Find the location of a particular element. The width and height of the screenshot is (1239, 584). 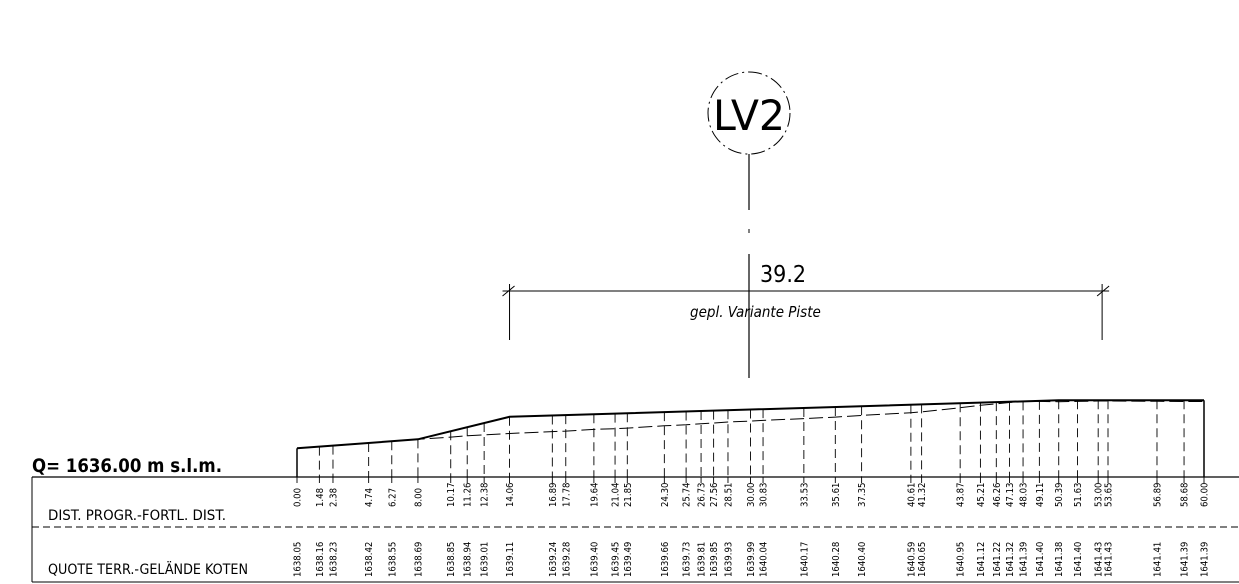

station-distance: 16.89 is located at coordinates (553, 495).